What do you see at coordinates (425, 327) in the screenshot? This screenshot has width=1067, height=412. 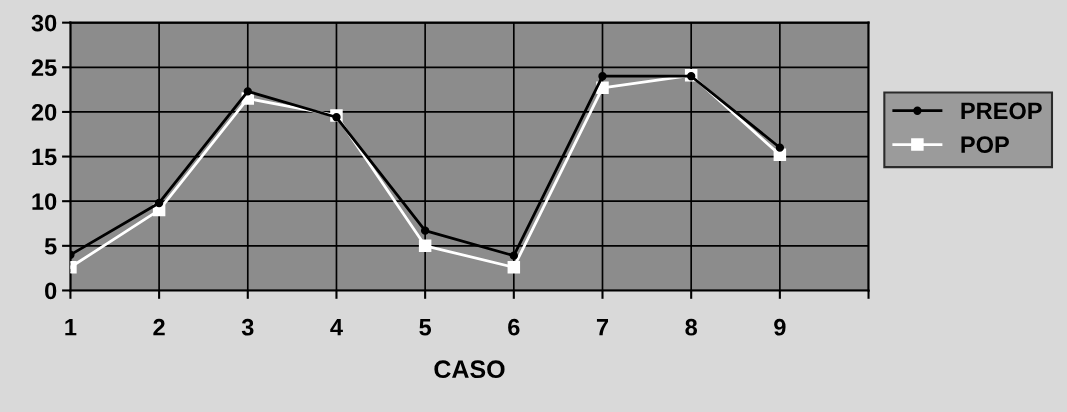 I see `x-tick-label: 5` at bounding box center [425, 327].